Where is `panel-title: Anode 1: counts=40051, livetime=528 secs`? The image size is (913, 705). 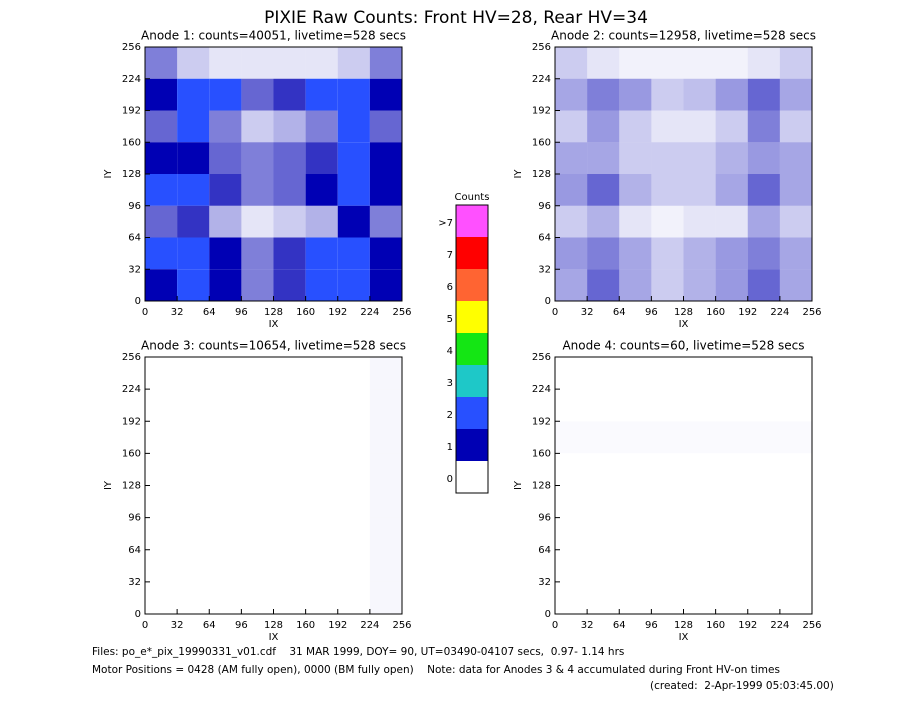
panel-title: Anode 1: counts=40051, livetime=528 secs is located at coordinates (273, 36).